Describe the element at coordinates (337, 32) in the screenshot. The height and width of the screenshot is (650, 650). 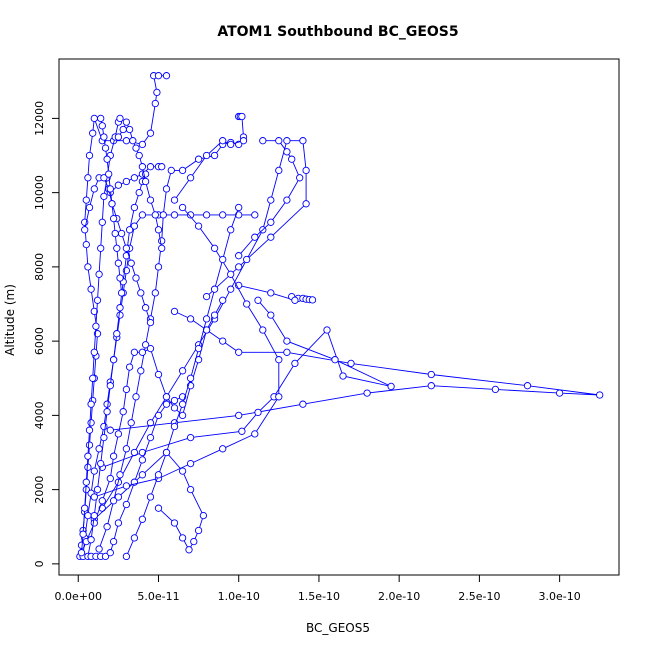
I see `chart-title: ATOM1 Southbound BC_GEOS5` at that location.